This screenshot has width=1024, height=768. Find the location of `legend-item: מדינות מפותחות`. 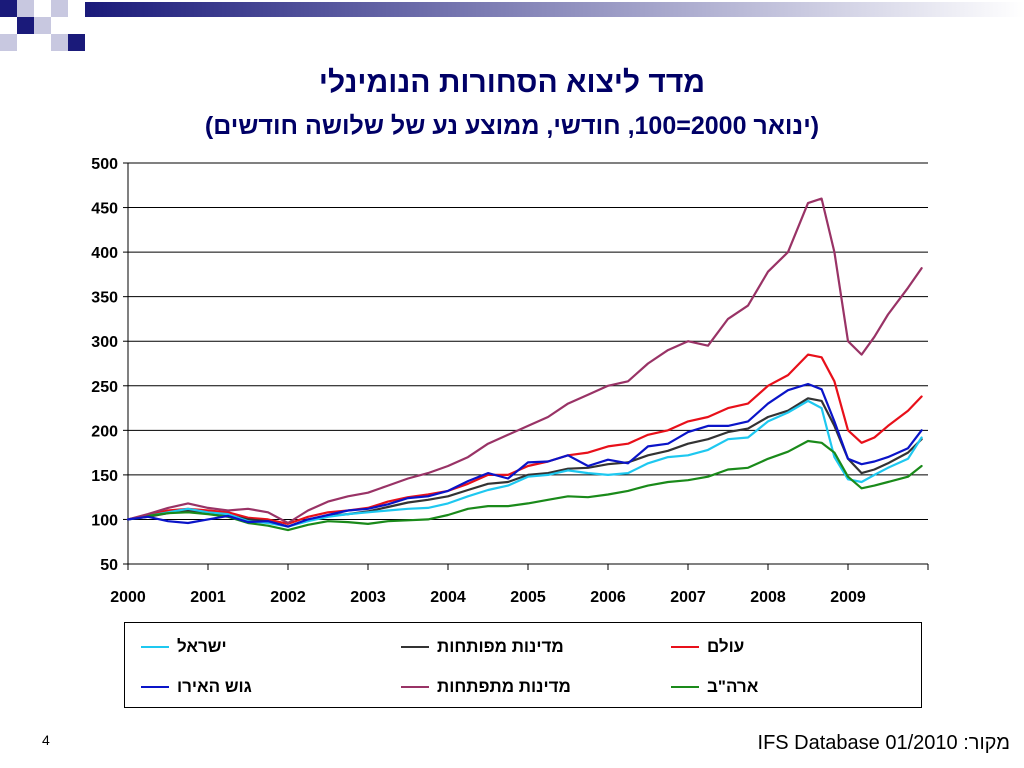

legend-item: מדינות מפותחות is located at coordinates (526, 647).